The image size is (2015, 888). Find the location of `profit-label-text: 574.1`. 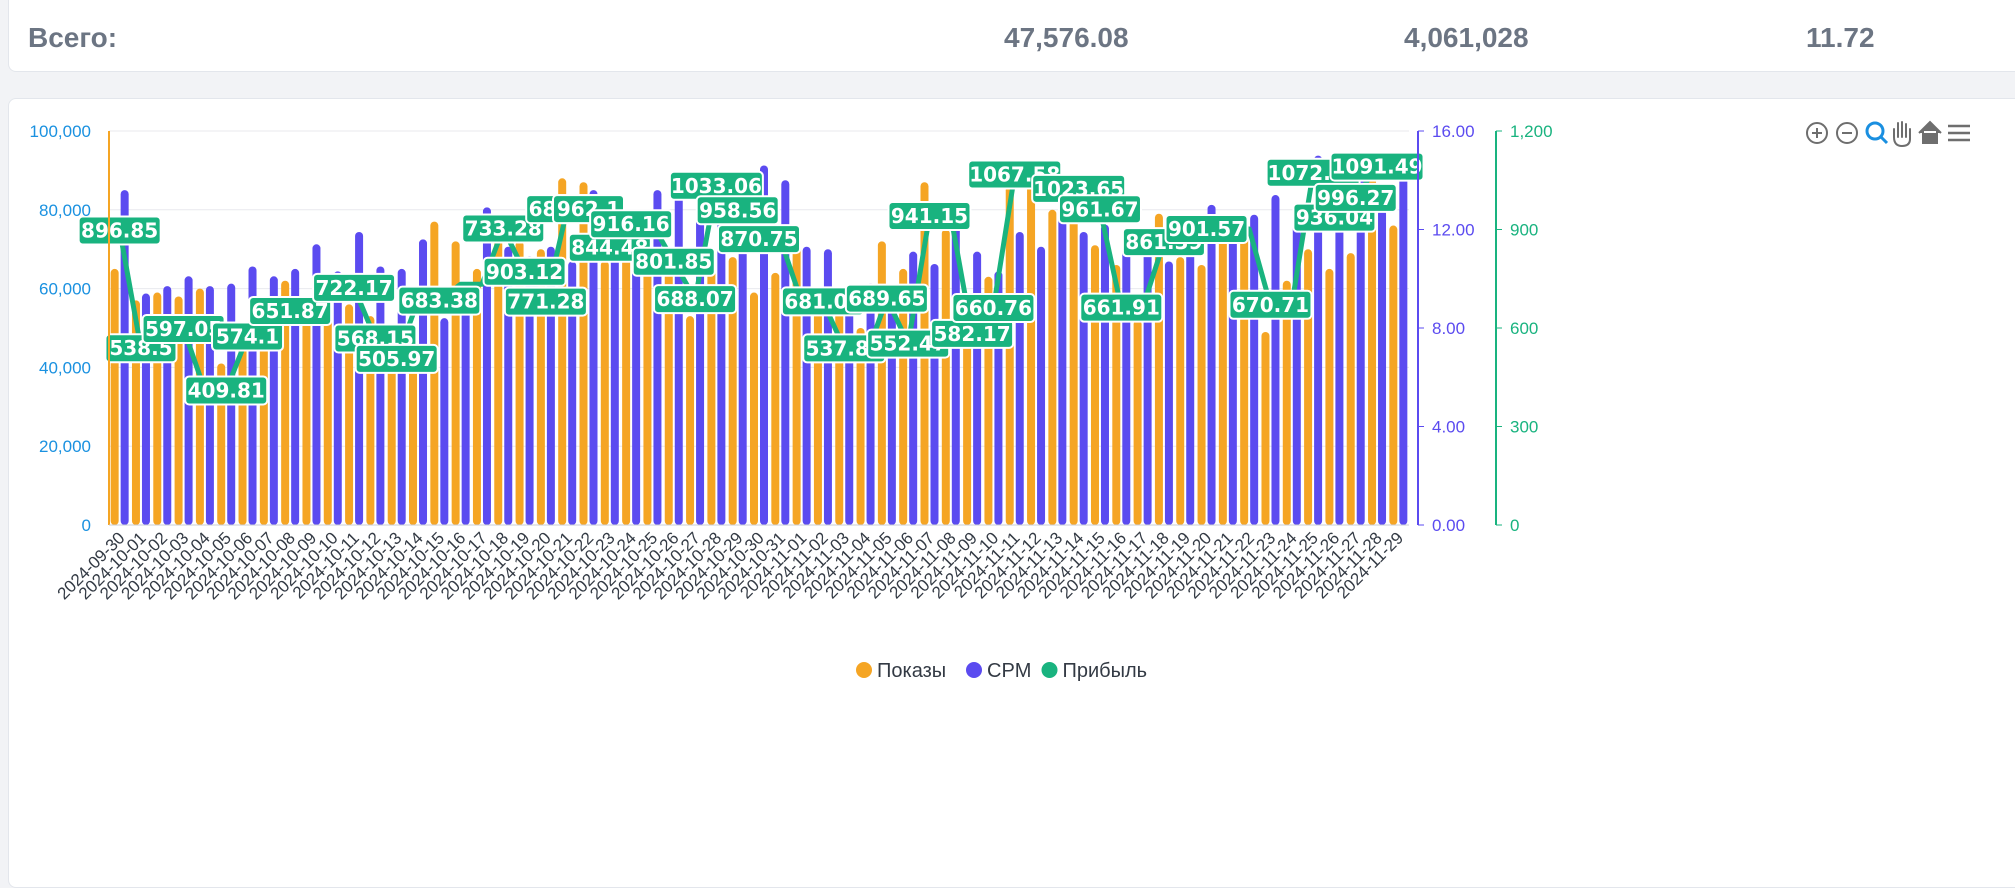

profit-label-text: 574.1 is located at coordinates (247, 337).